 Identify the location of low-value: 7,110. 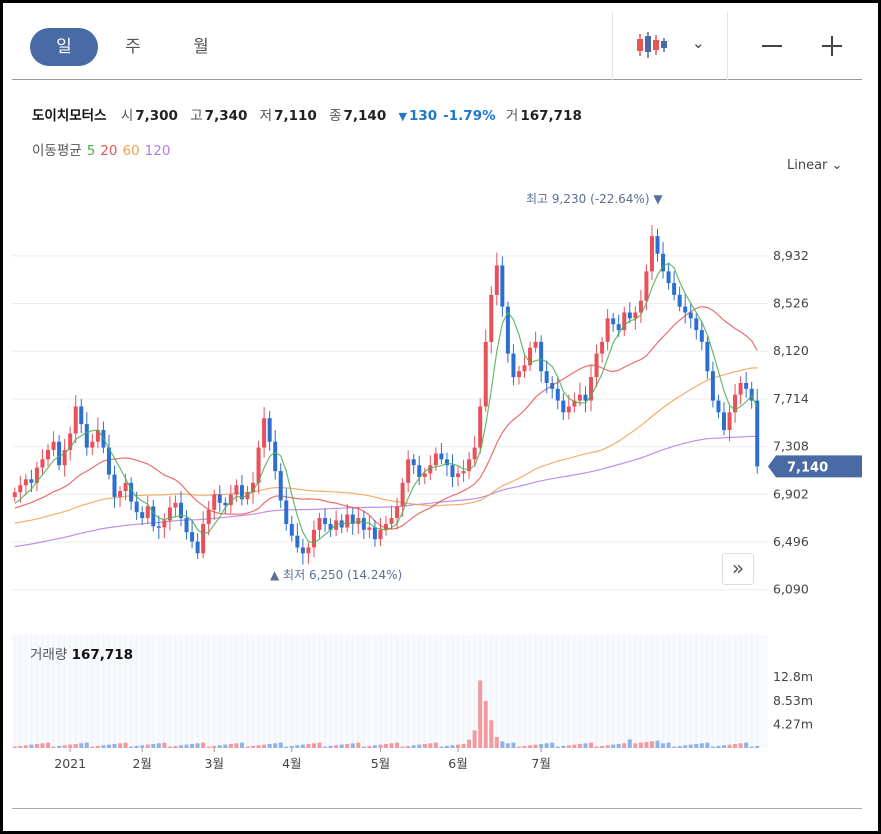
(295, 116).